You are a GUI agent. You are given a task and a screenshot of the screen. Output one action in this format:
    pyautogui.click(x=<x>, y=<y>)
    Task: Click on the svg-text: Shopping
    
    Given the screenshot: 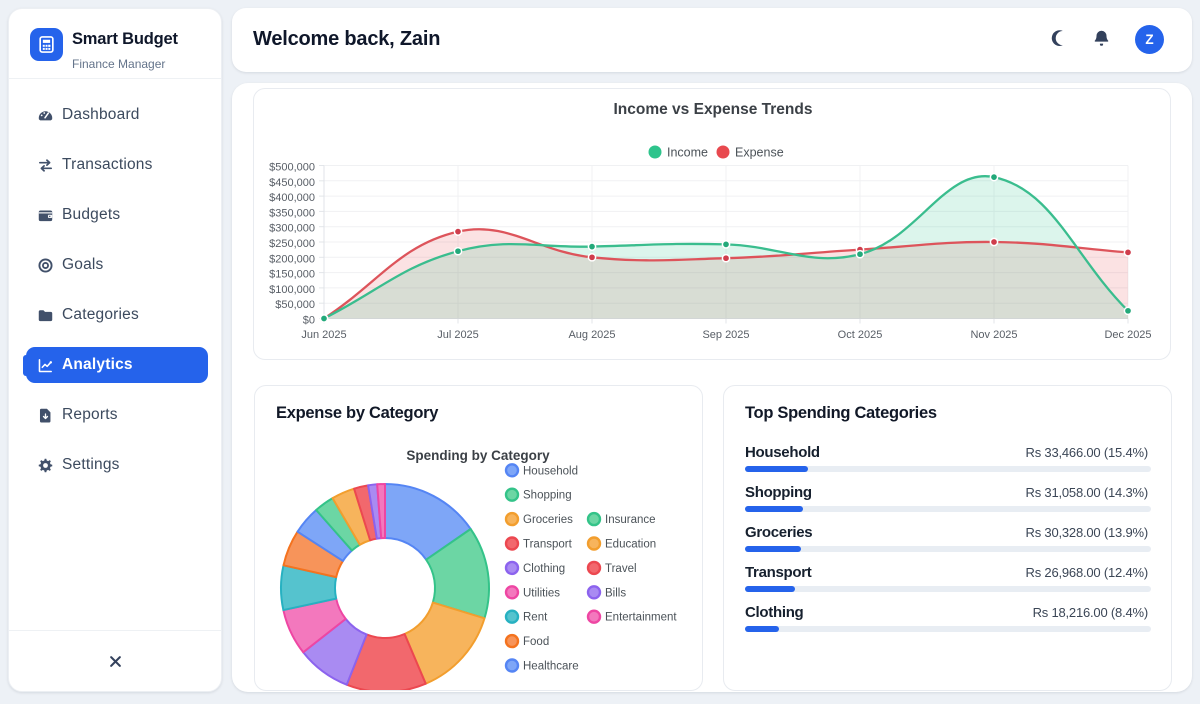 What is the action you would take?
    pyautogui.click(x=547, y=496)
    